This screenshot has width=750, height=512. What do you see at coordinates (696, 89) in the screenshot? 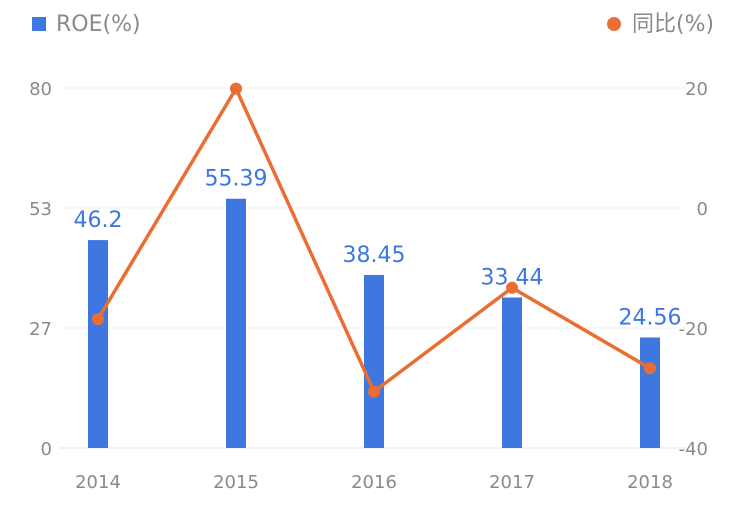
I see `y-right-tick-20: 20` at bounding box center [696, 89].